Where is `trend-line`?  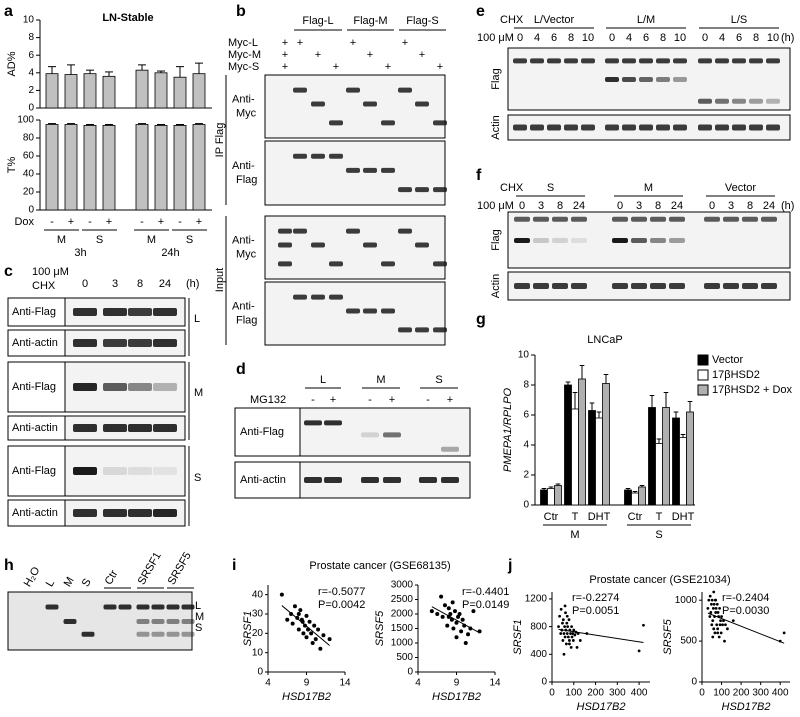
trend-line is located at coordinates (601, 636).